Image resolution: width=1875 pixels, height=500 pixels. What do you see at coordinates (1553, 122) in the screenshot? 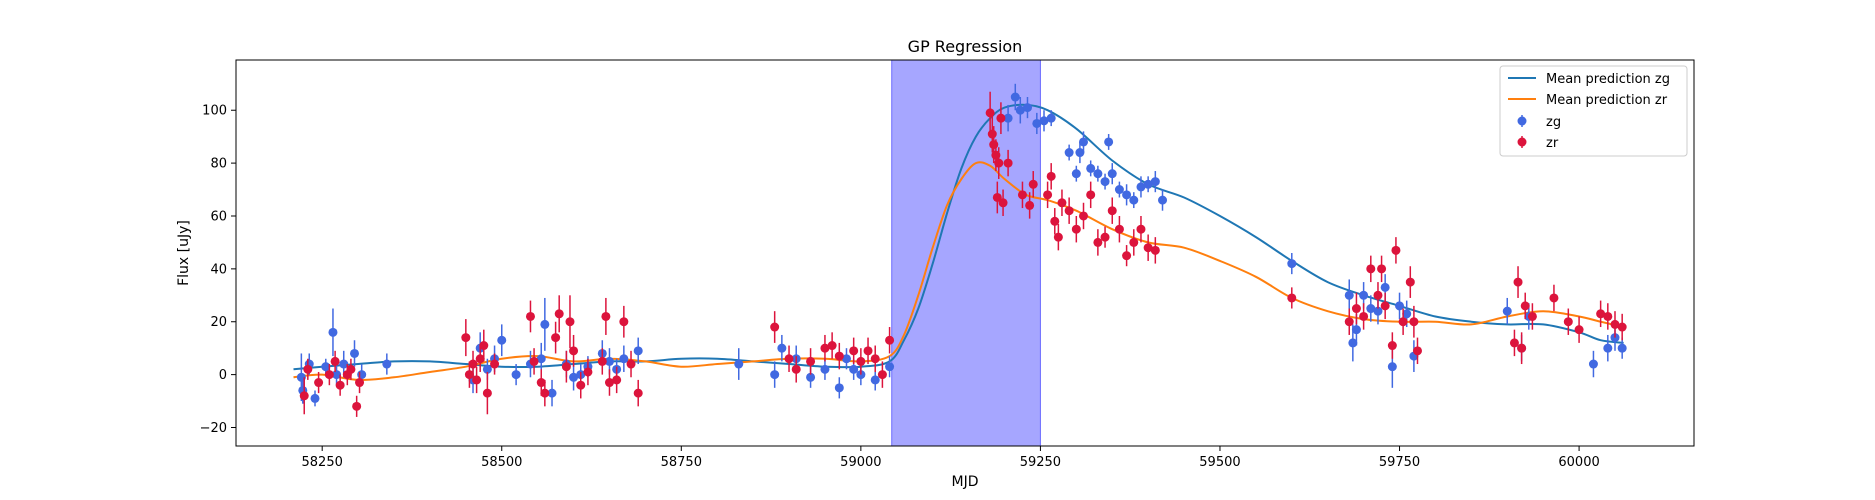
I see `legend-label-zg-points: zg` at bounding box center [1553, 122].